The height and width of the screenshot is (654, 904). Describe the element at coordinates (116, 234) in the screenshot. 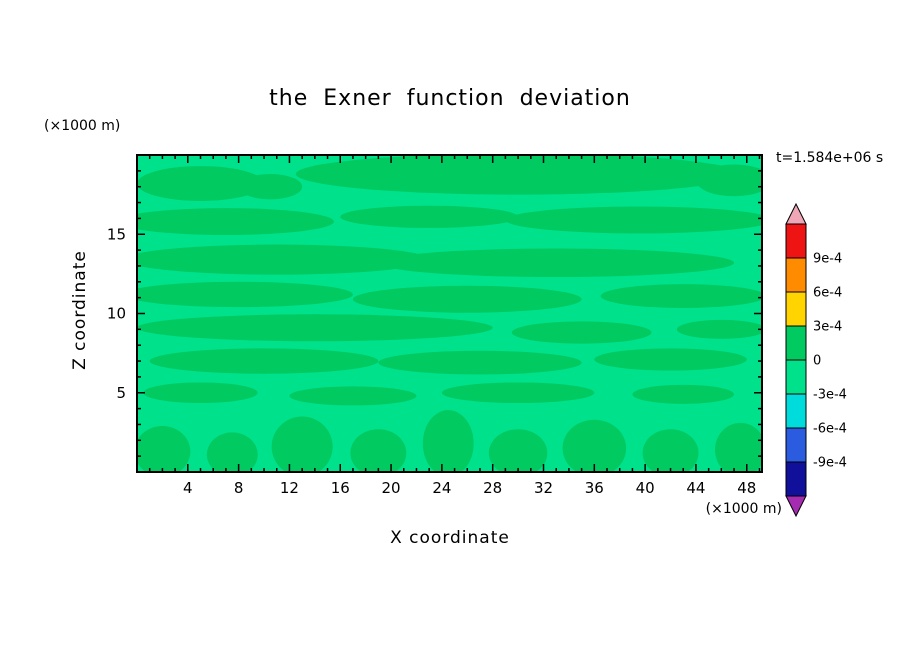

I see `y-tick-label: 15` at that location.